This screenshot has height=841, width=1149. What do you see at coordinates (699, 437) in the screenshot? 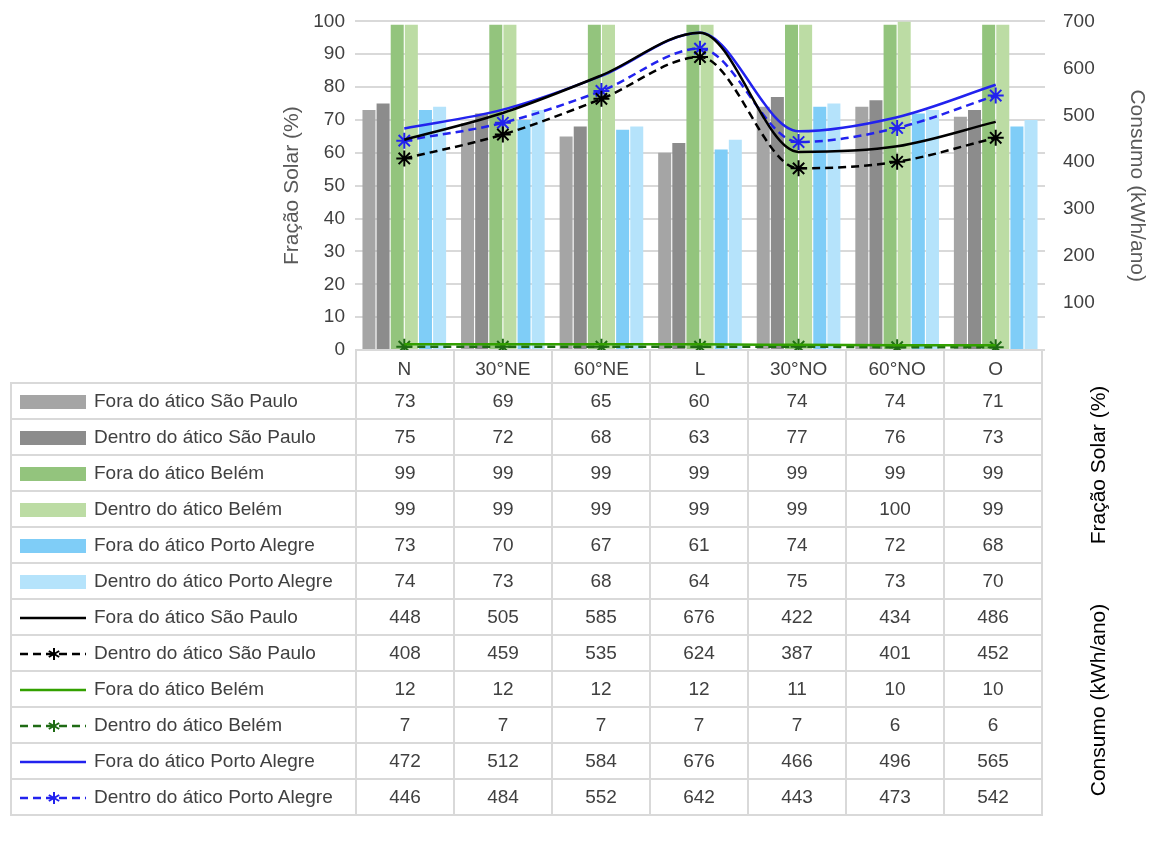
I see `data-label: 63` at bounding box center [699, 437].